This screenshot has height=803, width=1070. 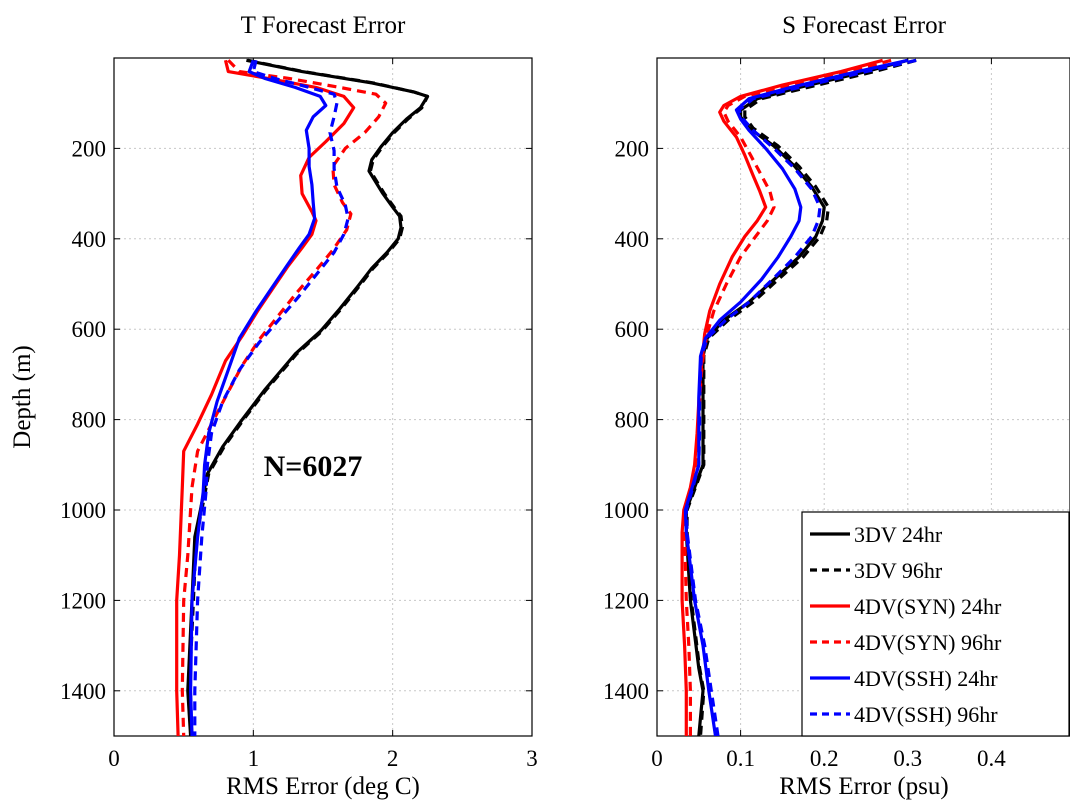 What do you see at coordinates (254, 758) in the screenshot?
I see `x-tick-label: 1` at bounding box center [254, 758].